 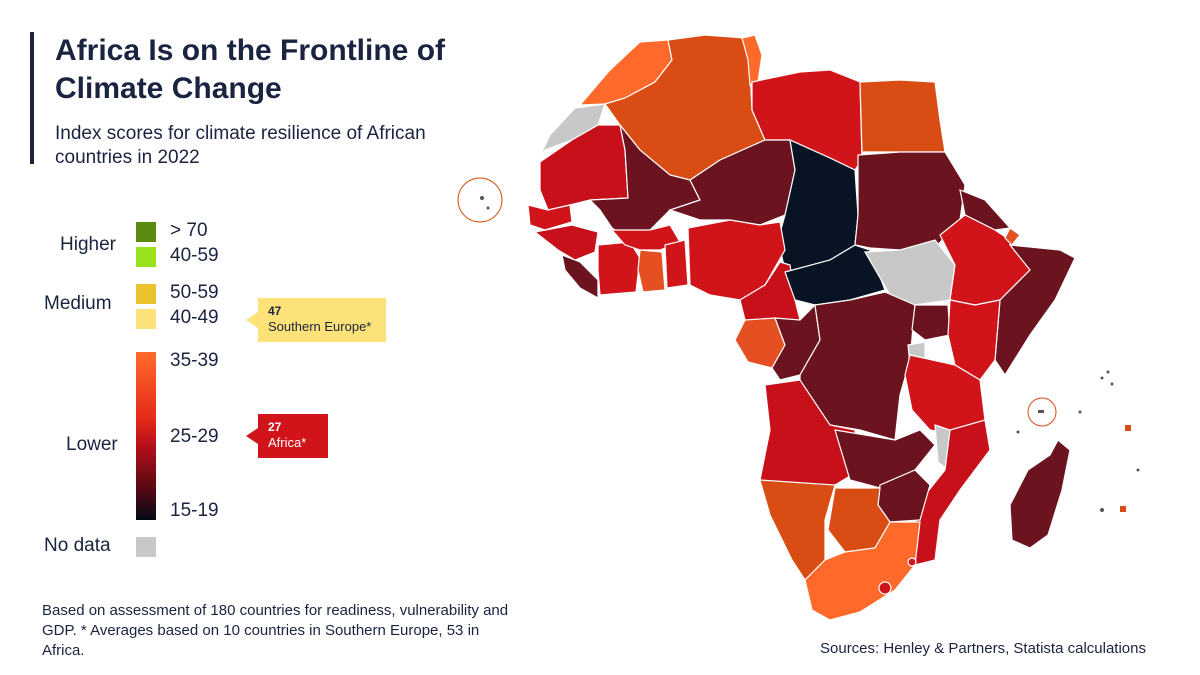 I want to click on region-benin, so click(x=676, y=264).